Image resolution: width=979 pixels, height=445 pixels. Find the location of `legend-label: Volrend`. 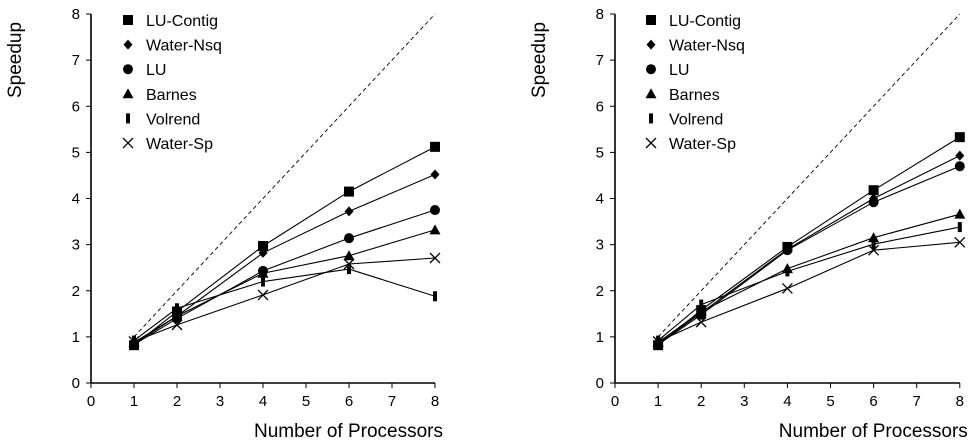

legend-label: Volrend is located at coordinates (696, 119).